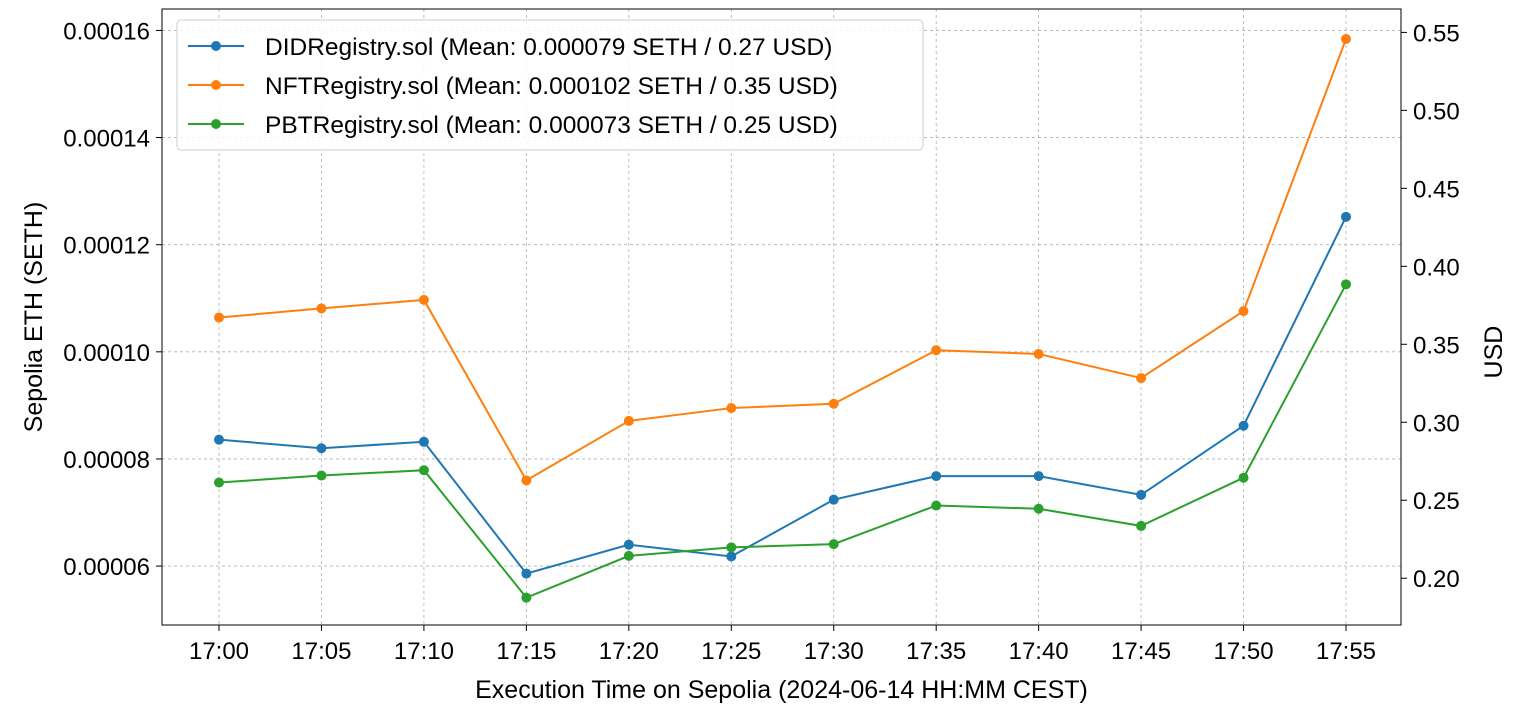 The image size is (1518, 713). I want to click on x-tick-label: 17:45, so click(1141, 651).